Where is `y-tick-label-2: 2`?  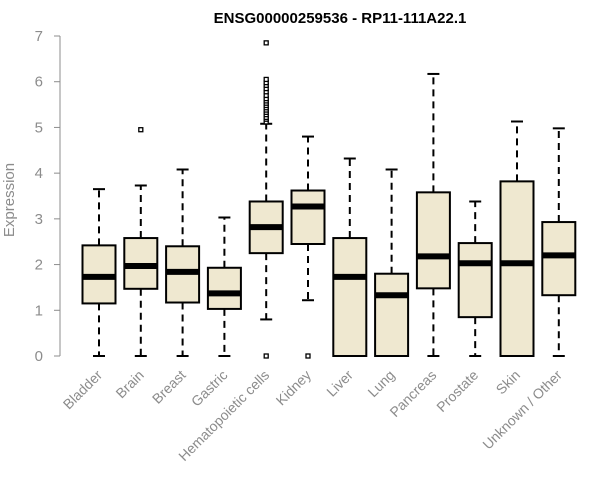 y-tick-label-2: 2 is located at coordinates (39, 265).